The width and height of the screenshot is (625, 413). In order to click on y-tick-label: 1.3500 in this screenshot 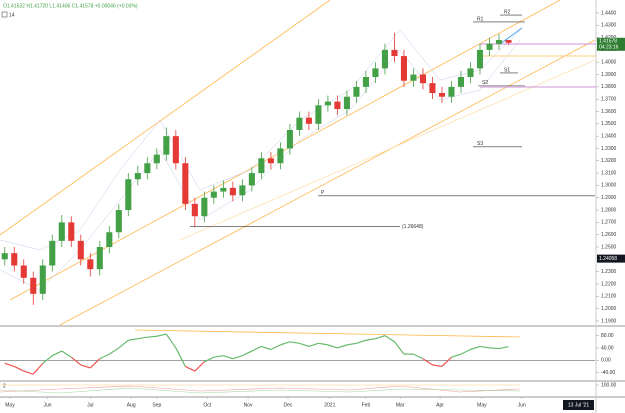, I will do `click(609, 124)`.